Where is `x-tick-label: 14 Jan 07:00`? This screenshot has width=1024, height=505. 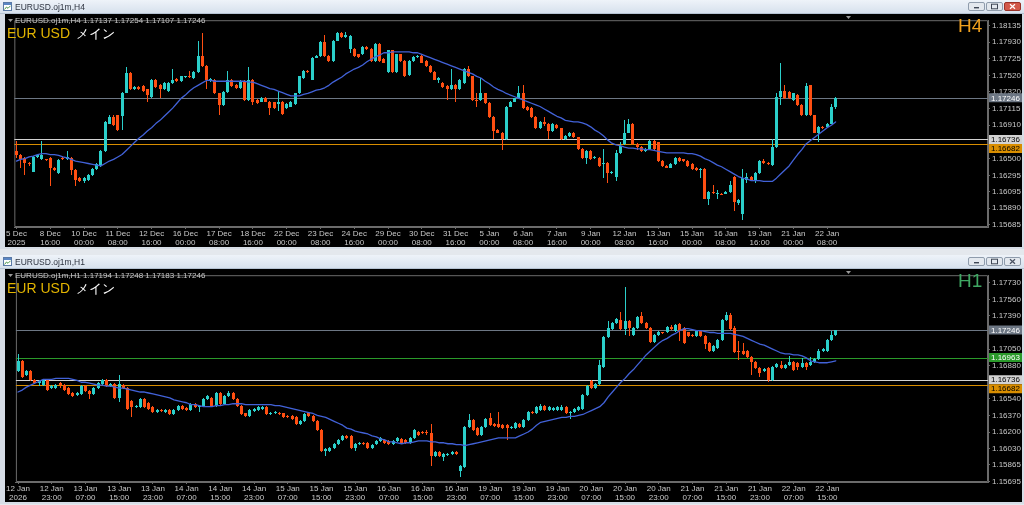 x-tick-label: 14 Jan 07:00 is located at coordinates (186, 493).